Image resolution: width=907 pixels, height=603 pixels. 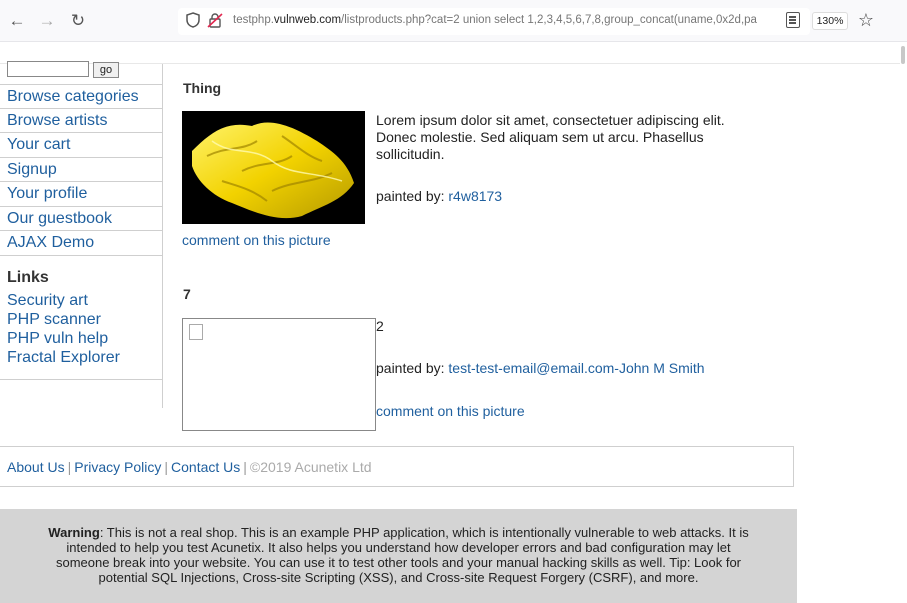 I want to click on artist-link: r4w8173, so click(x=475, y=196).